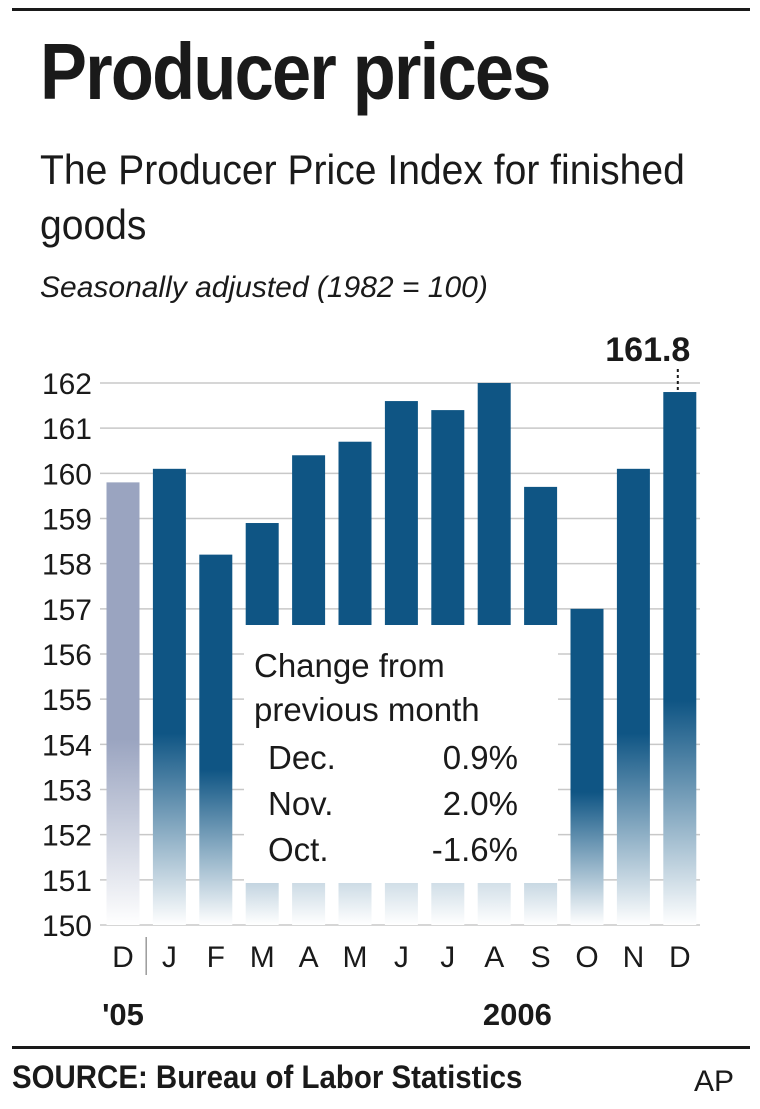 The height and width of the screenshot is (1109, 760). What do you see at coordinates (647, 350) in the screenshot?
I see `highlight-value-label: 161.8` at bounding box center [647, 350].